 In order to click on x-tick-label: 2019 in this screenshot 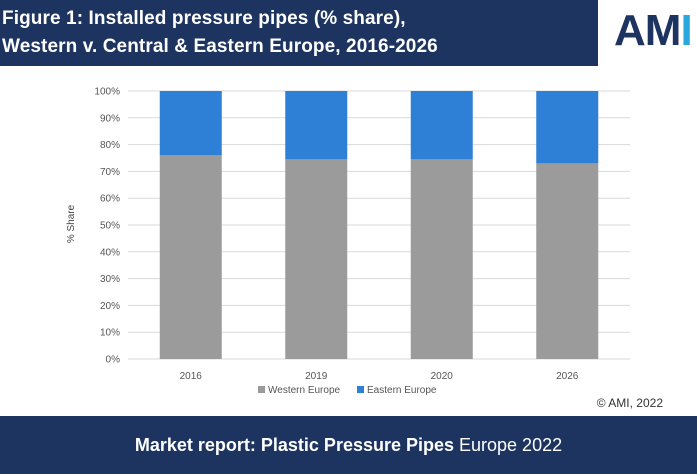, I will do `click(316, 376)`.